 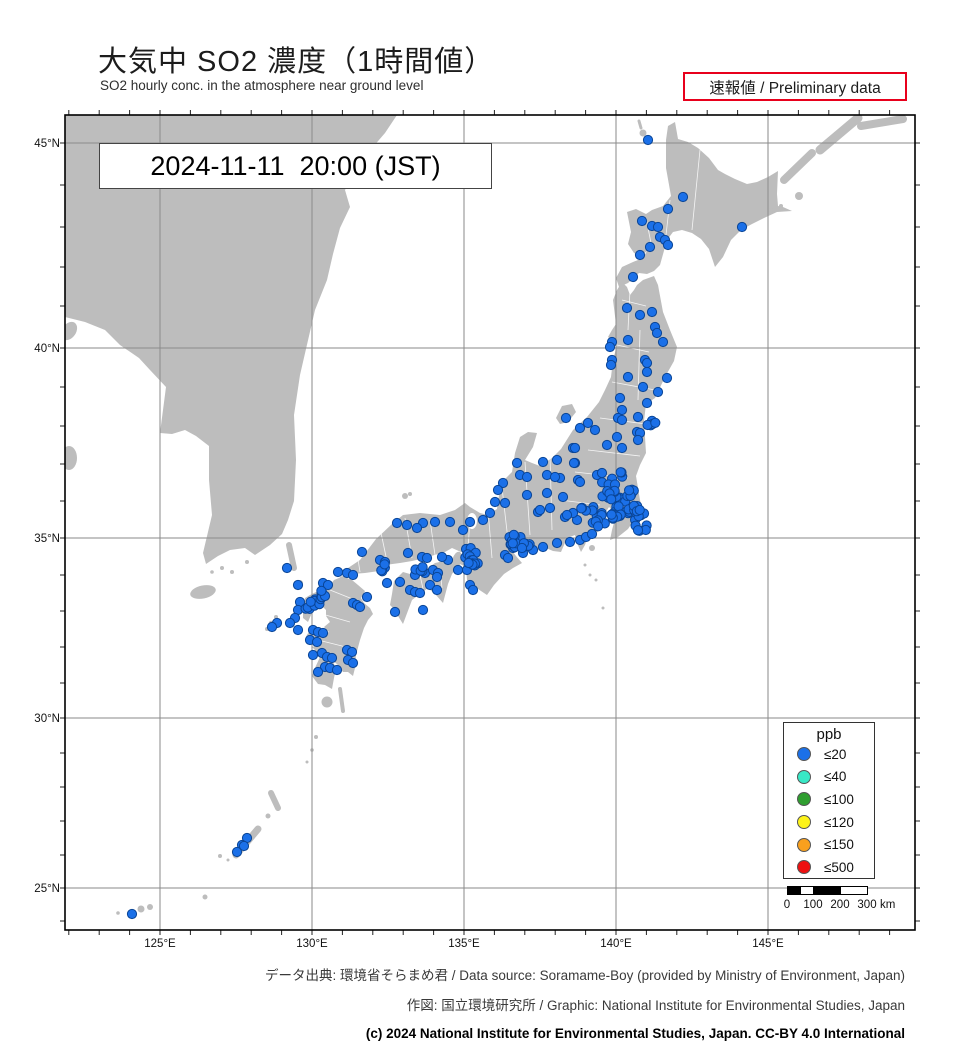 I want to click on land-kunashiri, so click(x=798, y=166).